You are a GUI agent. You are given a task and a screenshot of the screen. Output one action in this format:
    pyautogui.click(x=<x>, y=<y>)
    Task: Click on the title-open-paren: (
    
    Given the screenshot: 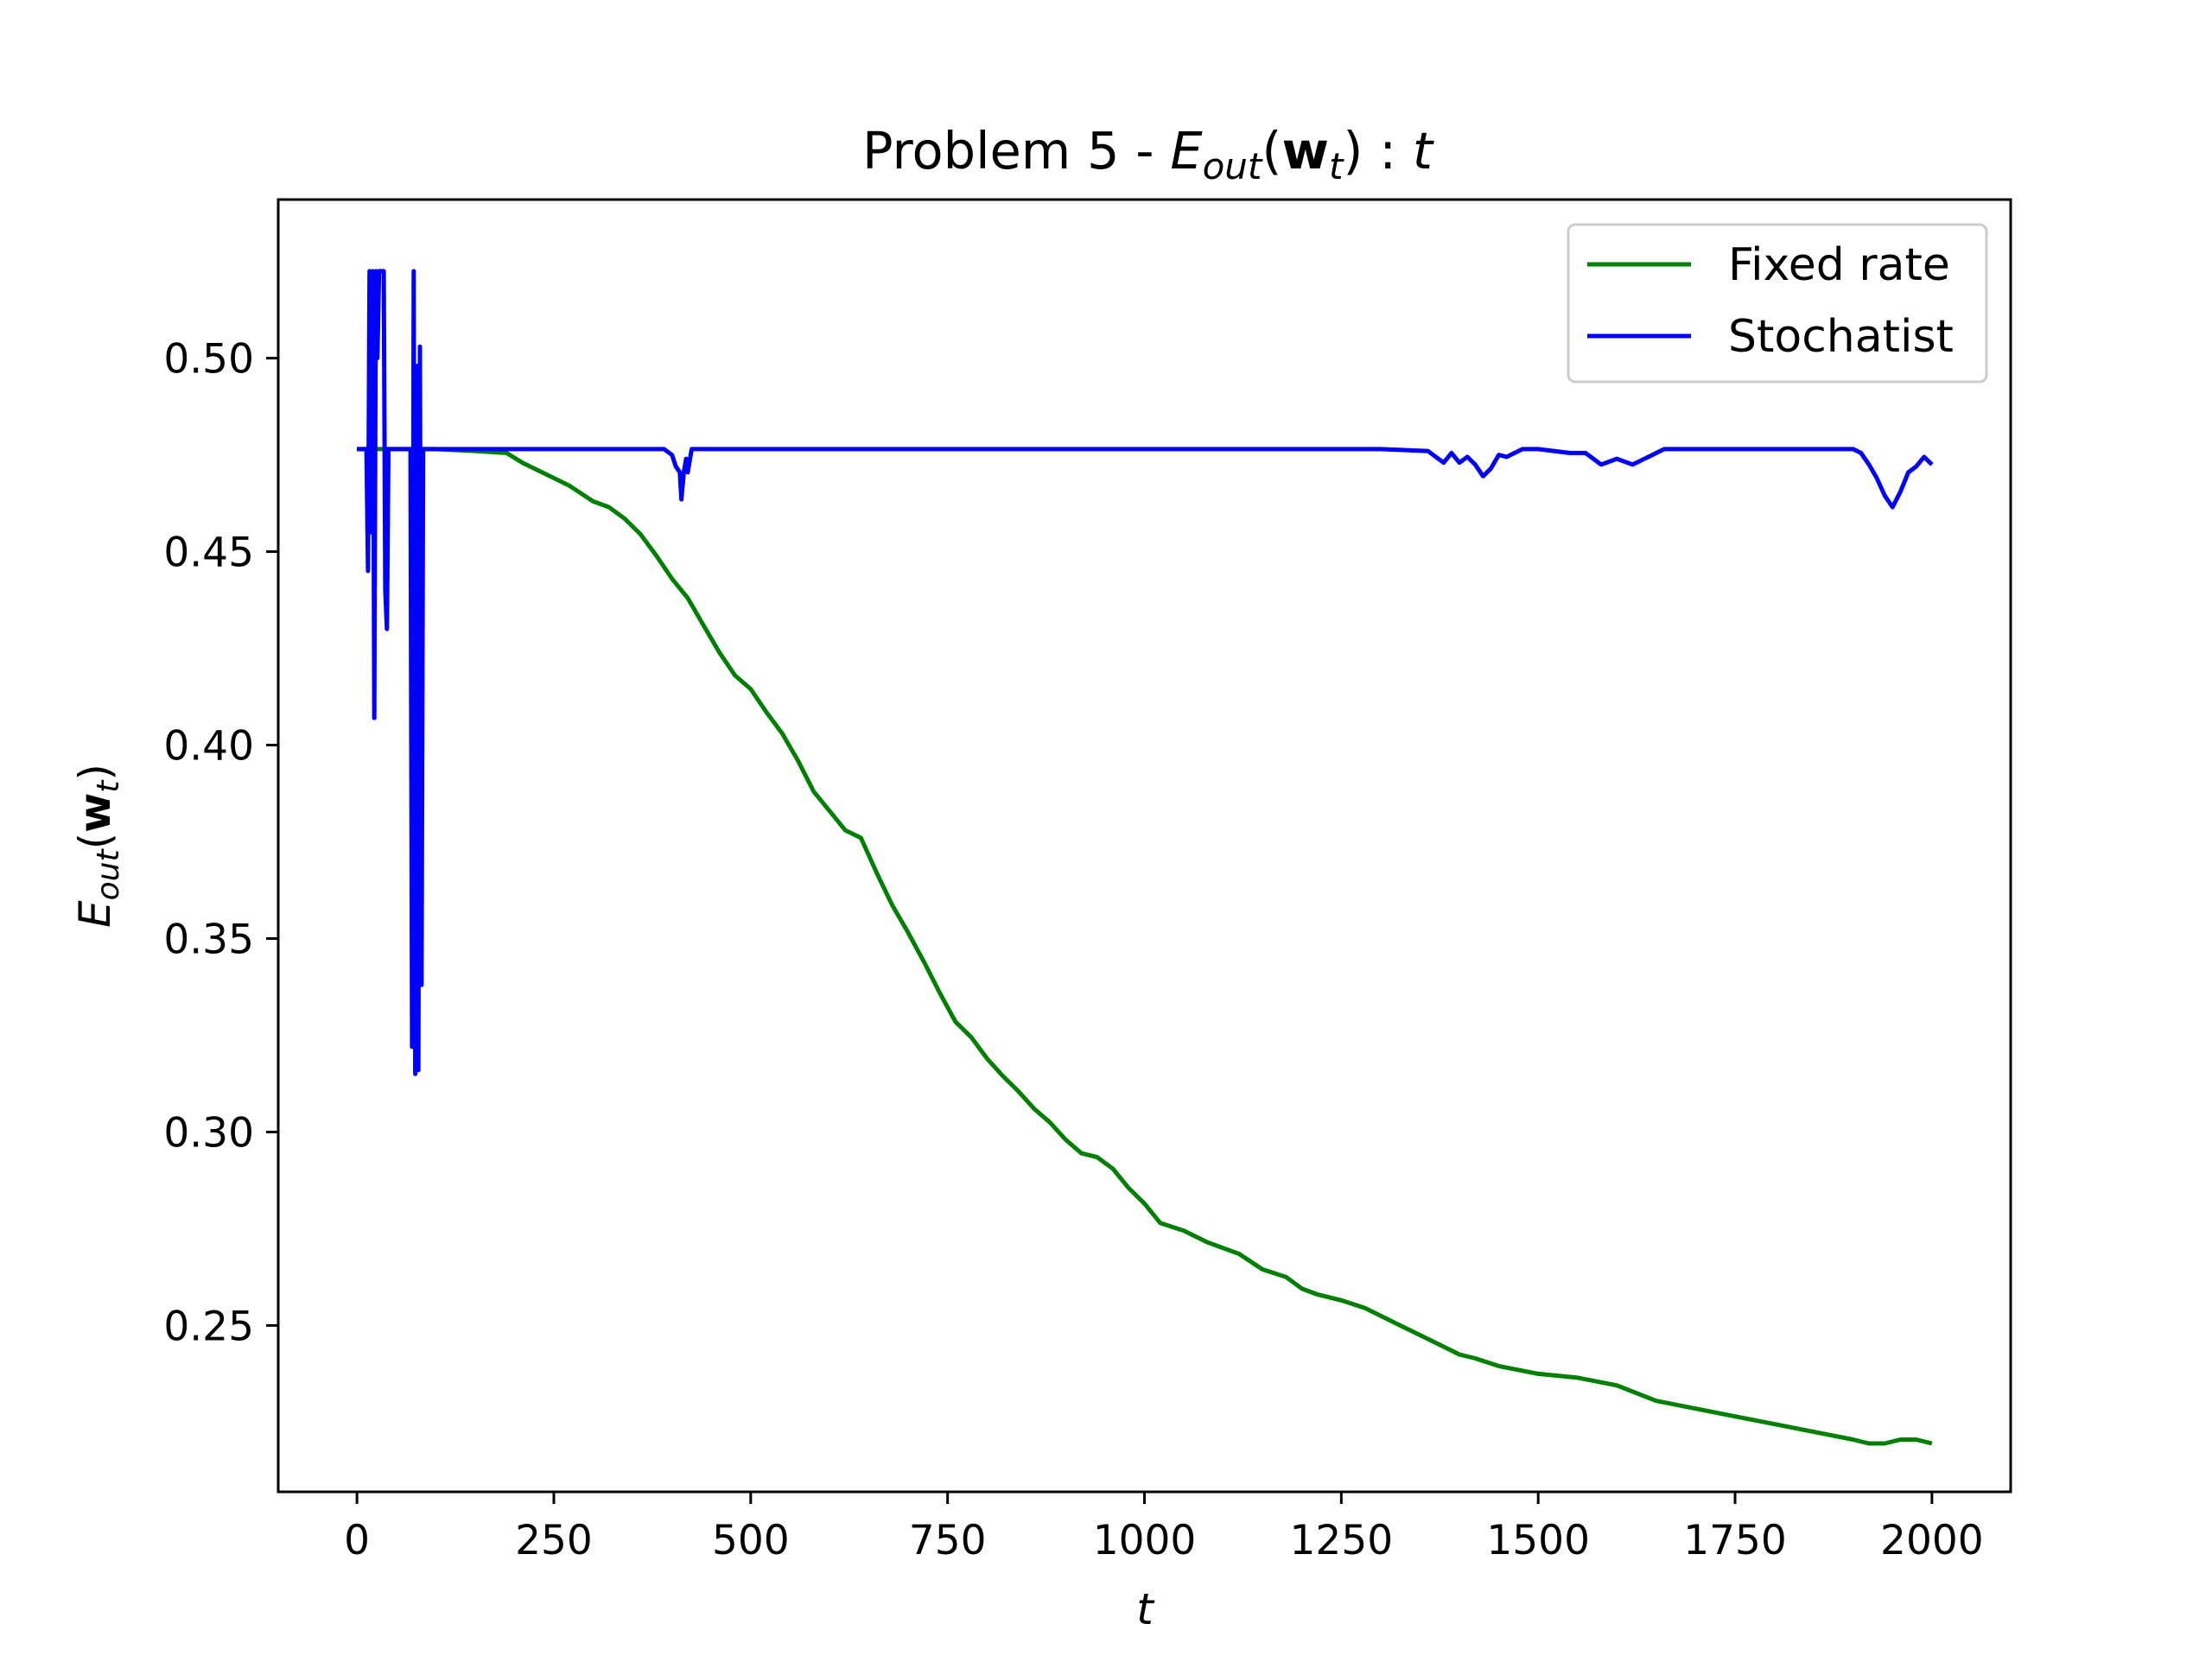 What is the action you would take?
    pyautogui.click(x=1271, y=151)
    